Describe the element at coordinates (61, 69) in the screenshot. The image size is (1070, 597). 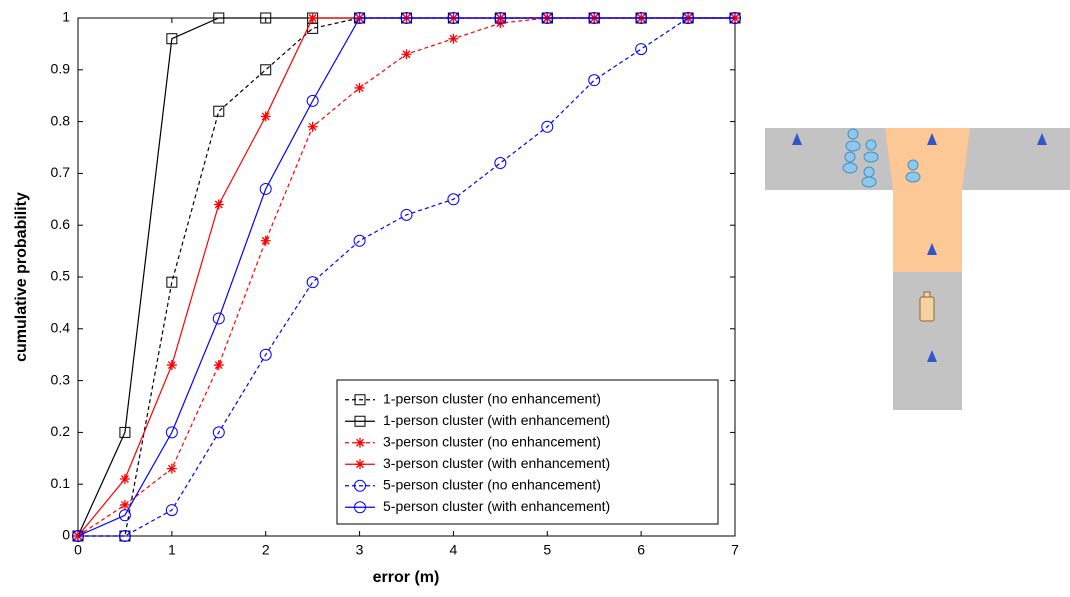
I see `y-tick-label: 0.9` at that location.